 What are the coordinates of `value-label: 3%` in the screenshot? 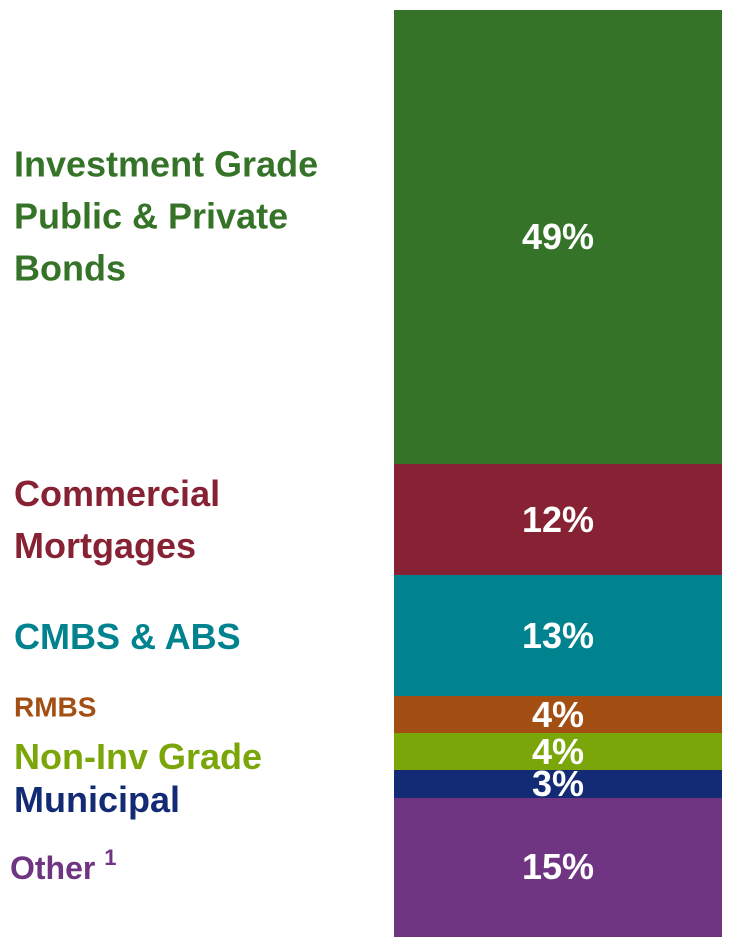 It's located at (558, 784).